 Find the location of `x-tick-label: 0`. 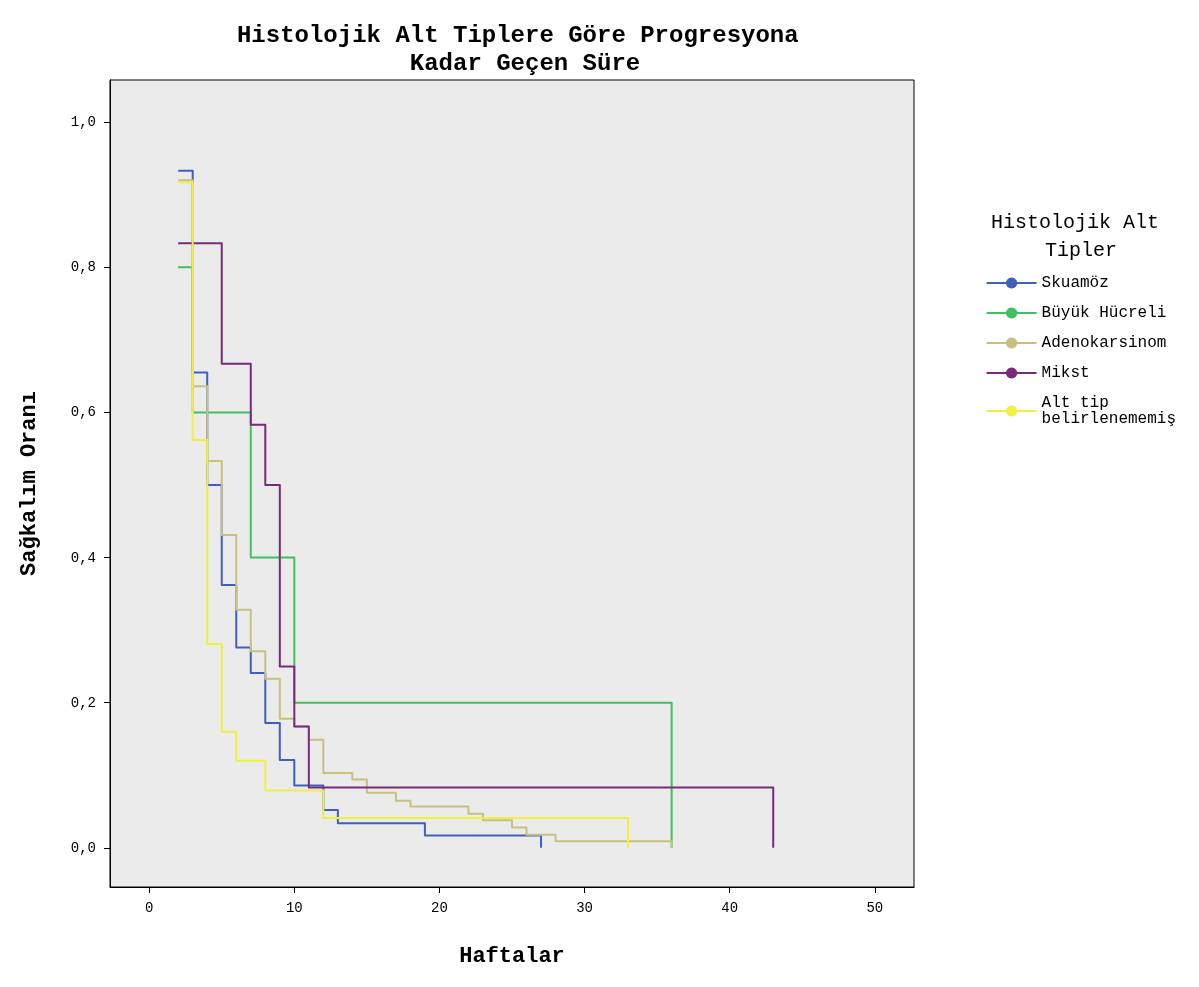

x-tick-label: 0 is located at coordinates (149, 908).